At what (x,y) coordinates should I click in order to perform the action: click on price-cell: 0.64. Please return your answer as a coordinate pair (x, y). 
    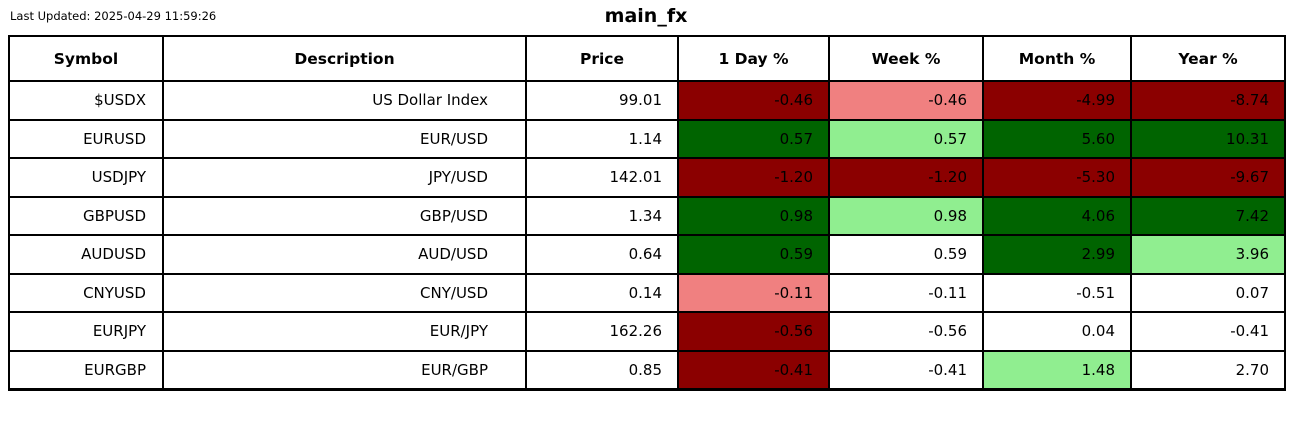
    Looking at the image, I should click on (602, 254).